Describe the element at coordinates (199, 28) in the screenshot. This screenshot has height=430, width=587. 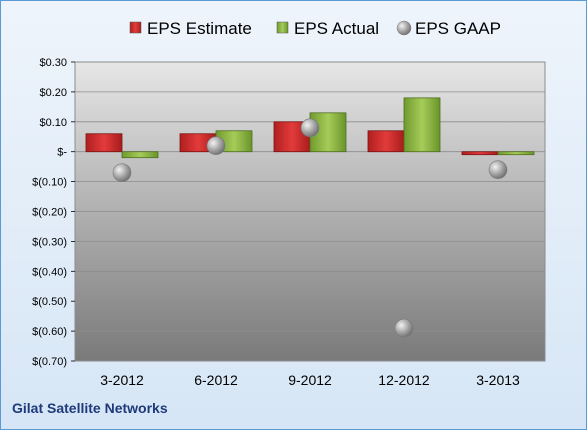
I see `legend-label: EPS Estimate` at that location.